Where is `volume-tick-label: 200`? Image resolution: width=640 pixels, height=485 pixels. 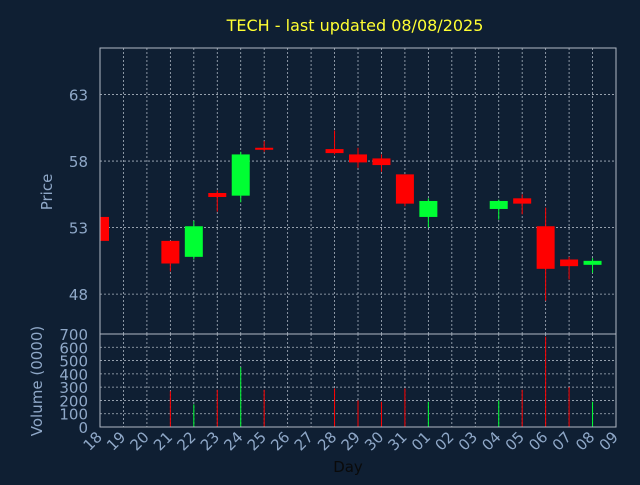 volume-tick-label: 200 is located at coordinates (73, 401).